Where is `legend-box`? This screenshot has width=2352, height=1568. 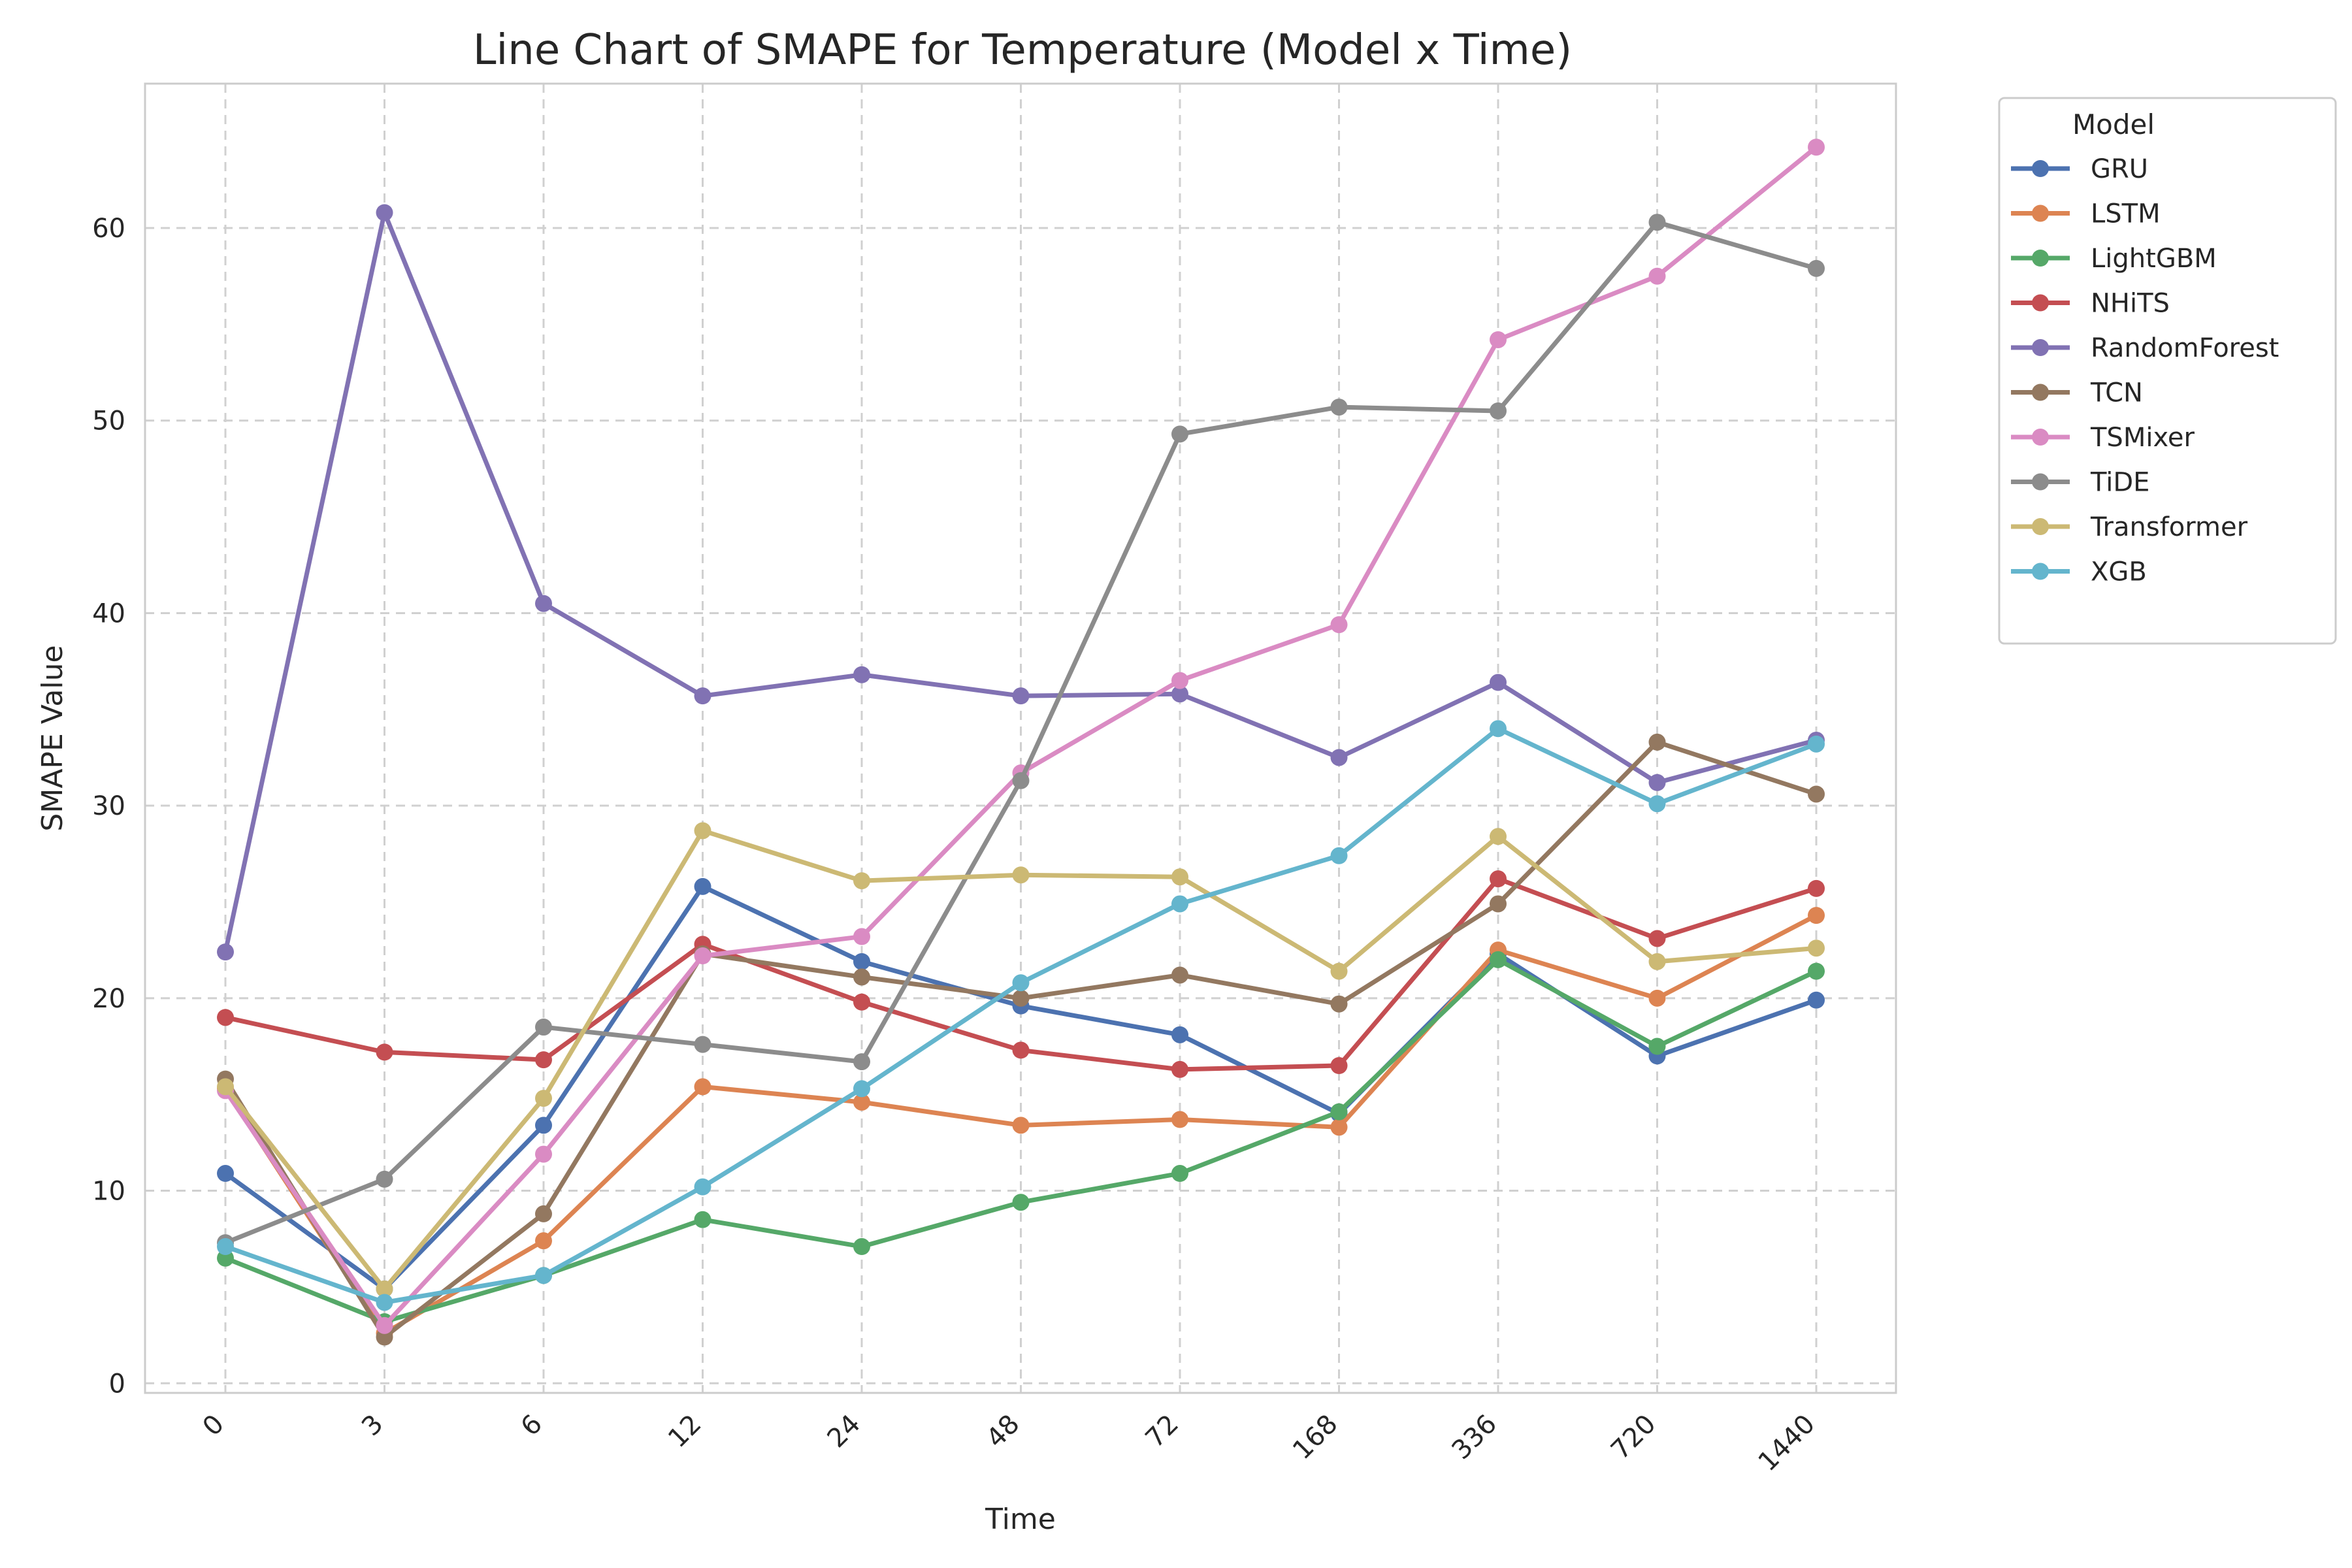
legend-box is located at coordinates (2167, 371).